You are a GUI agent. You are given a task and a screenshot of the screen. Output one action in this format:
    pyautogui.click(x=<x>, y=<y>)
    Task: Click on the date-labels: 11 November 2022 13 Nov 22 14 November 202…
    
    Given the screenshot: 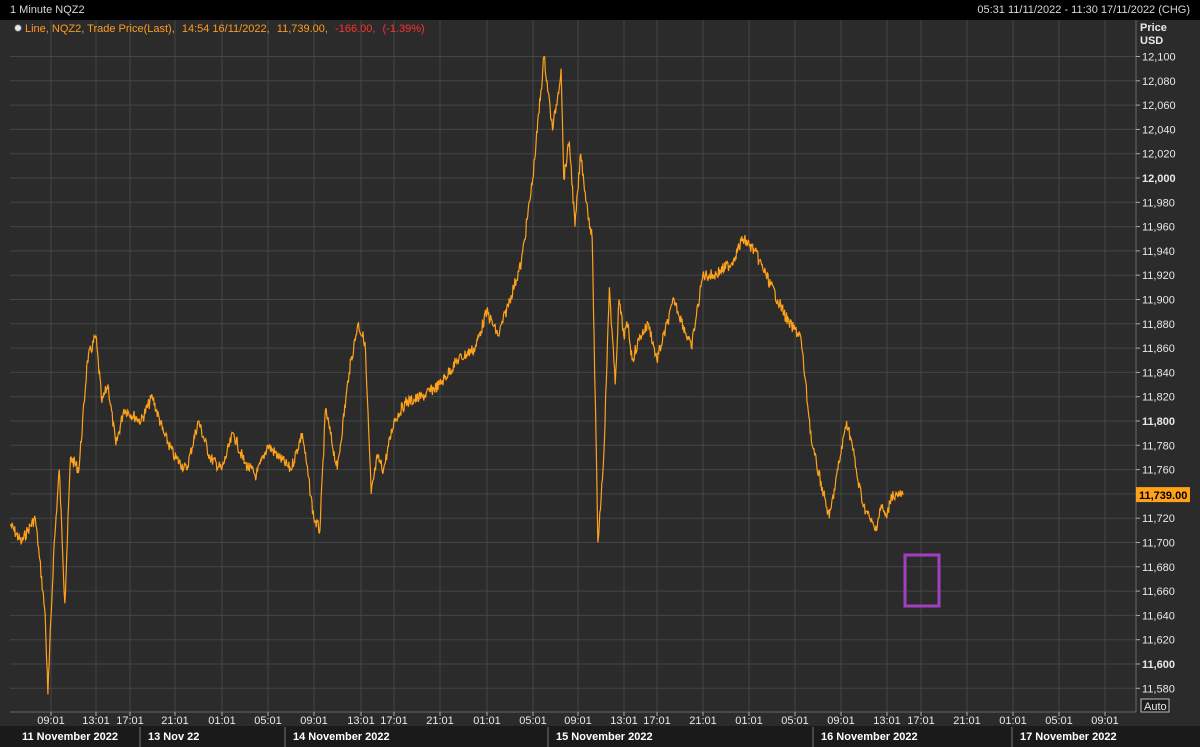 What is the action you would take?
    pyautogui.click(x=569, y=737)
    